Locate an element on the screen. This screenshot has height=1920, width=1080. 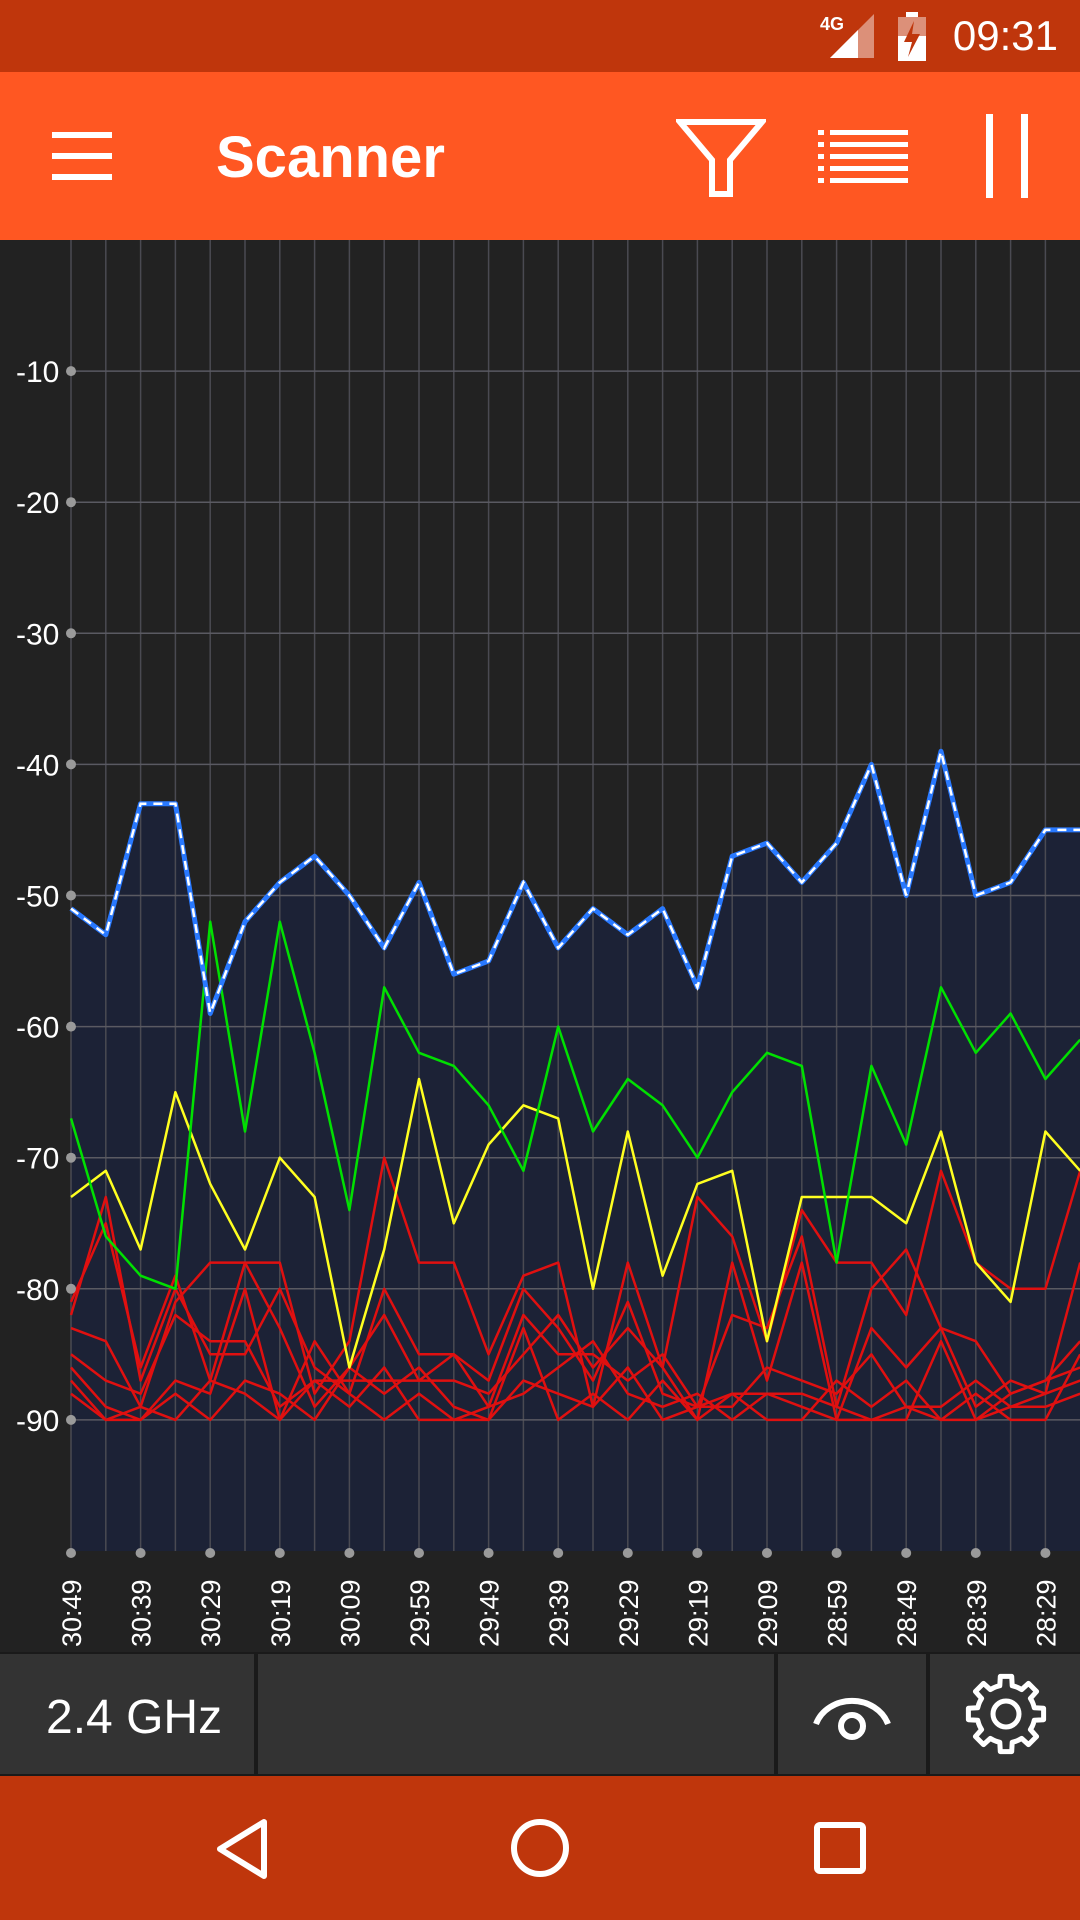
network-type-label: 4G is located at coordinates (832, 24).